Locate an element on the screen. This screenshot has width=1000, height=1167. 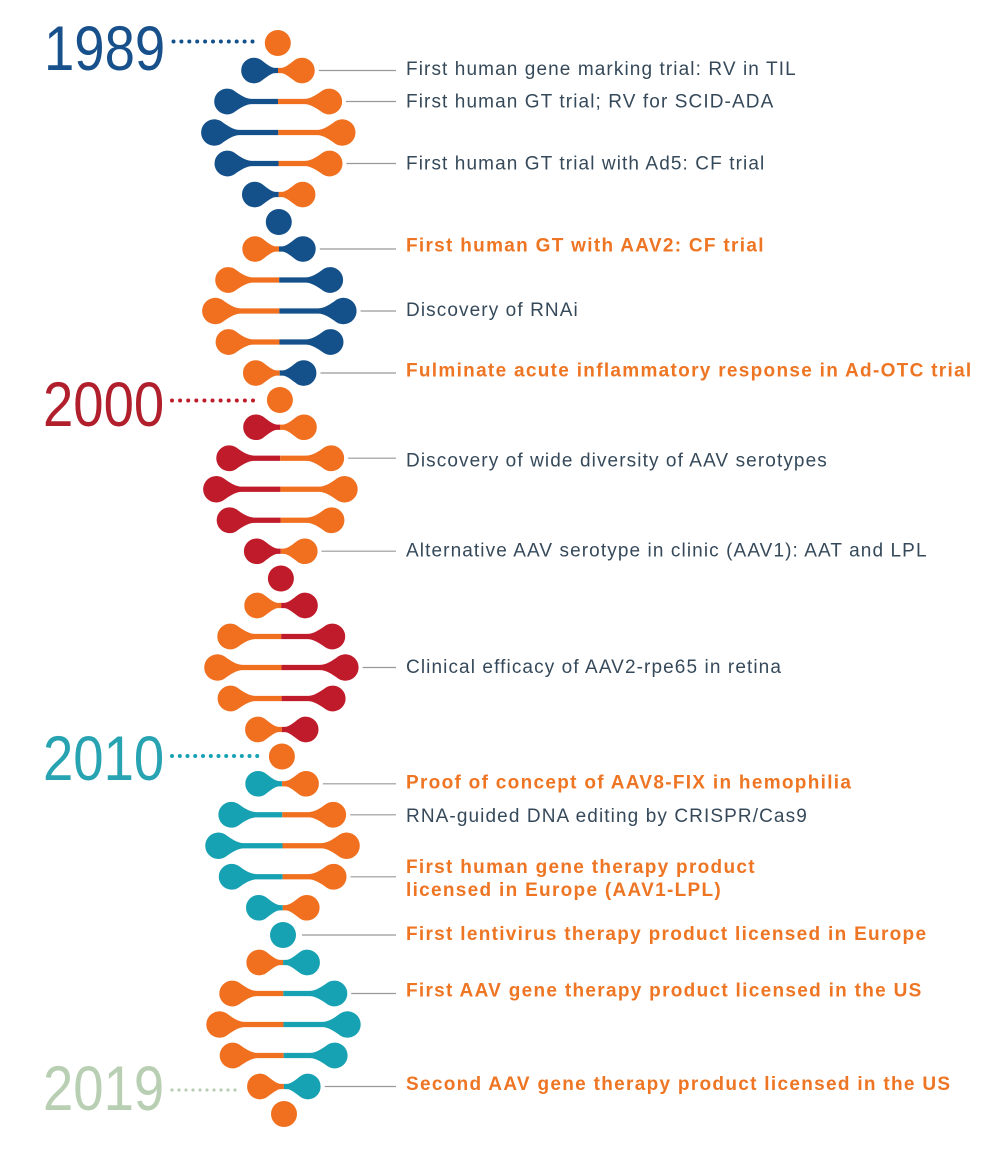
svg-text: 2010 is located at coordinates (103, 759).